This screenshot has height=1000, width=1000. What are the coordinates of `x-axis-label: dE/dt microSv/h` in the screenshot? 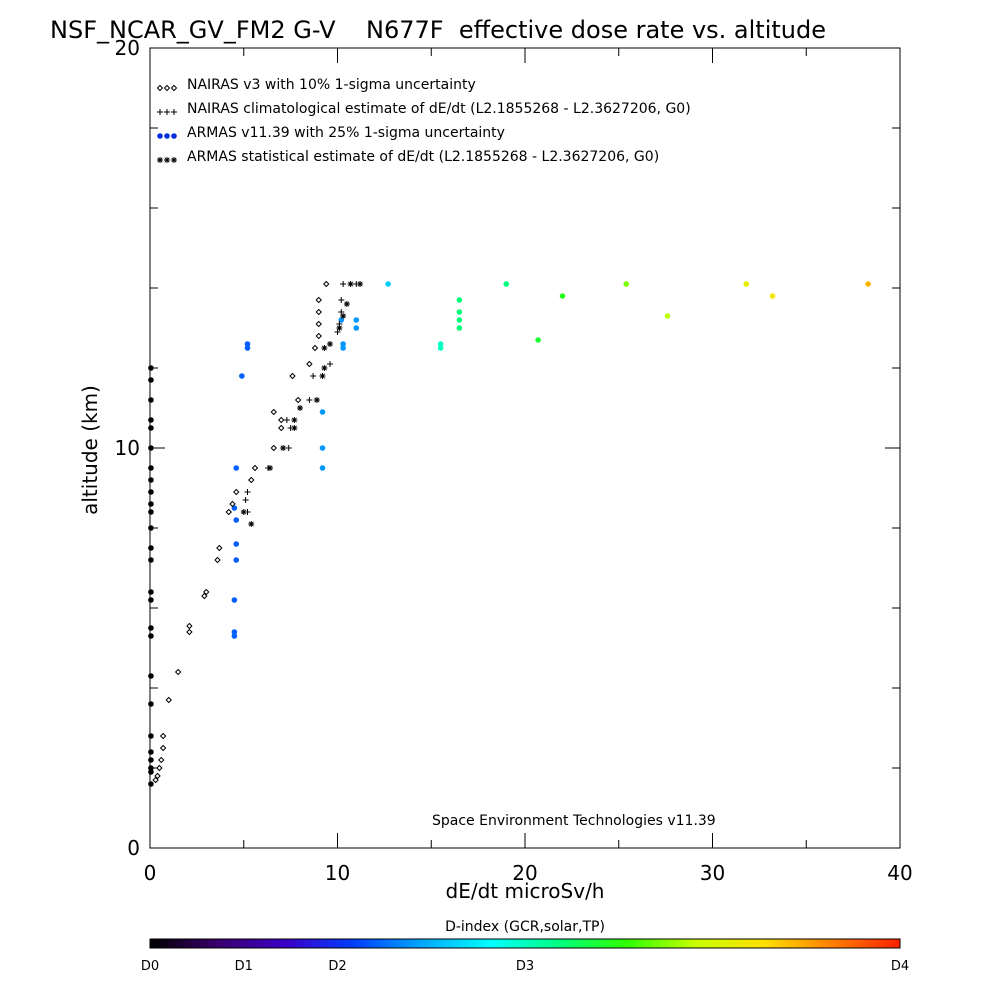 It's located at (525, 891).